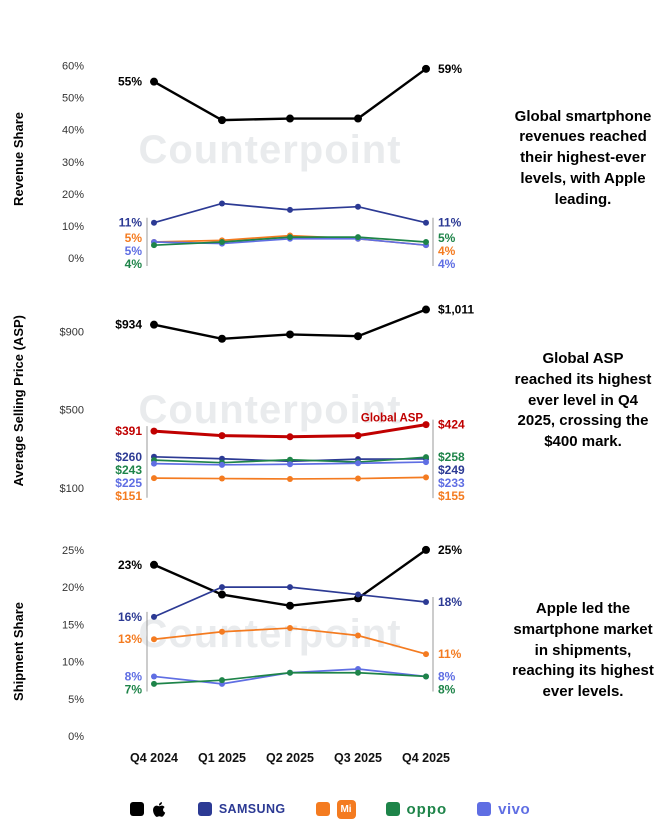  I want to click on svg-text: $391, so click(128, 431).